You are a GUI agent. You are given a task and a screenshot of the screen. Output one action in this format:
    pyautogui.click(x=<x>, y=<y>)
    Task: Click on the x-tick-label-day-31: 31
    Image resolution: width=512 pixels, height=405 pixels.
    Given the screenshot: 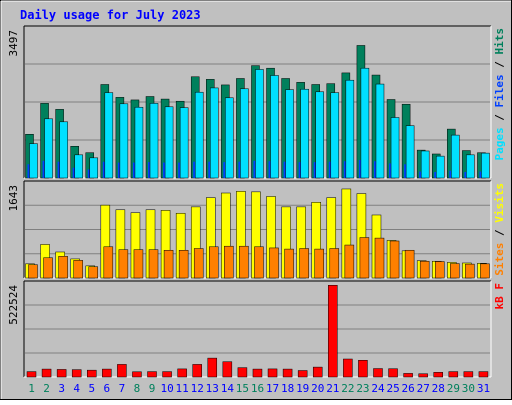 What is the action you would take?
    pyautogui.click(x=483, y=388)
    